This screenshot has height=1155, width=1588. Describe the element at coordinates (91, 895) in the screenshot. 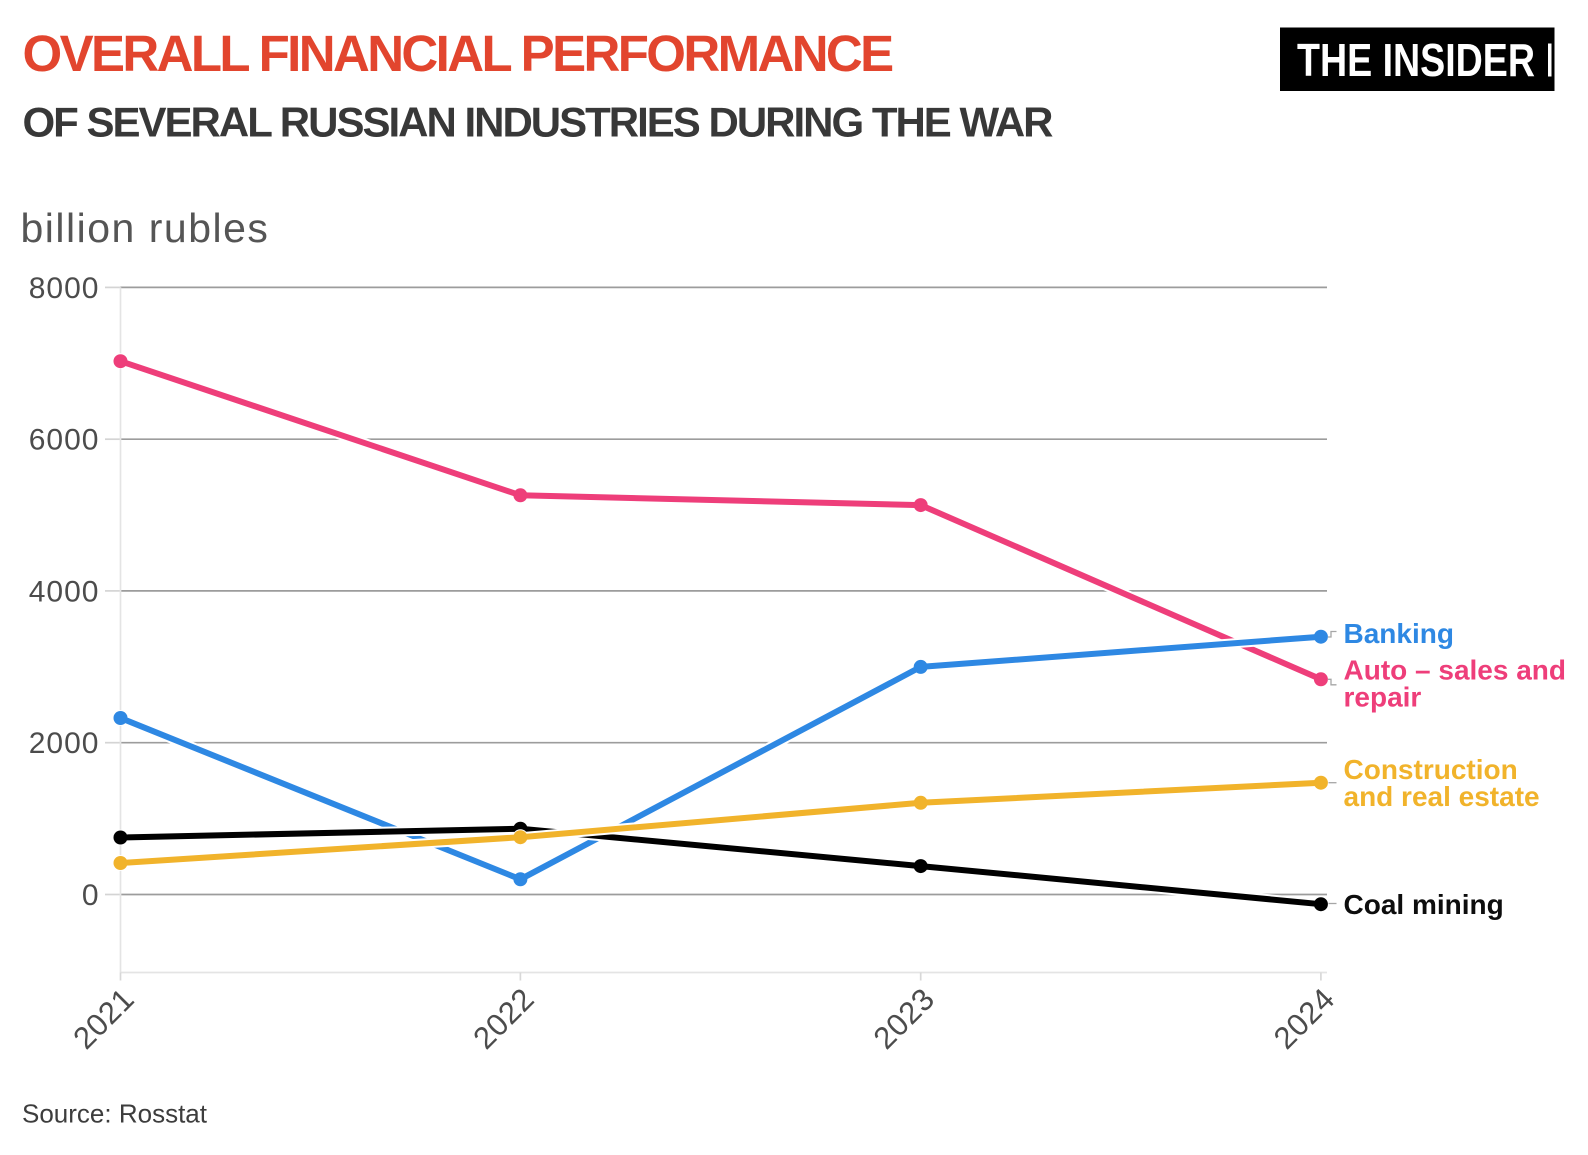

I see `svg-text: 0` at that location.